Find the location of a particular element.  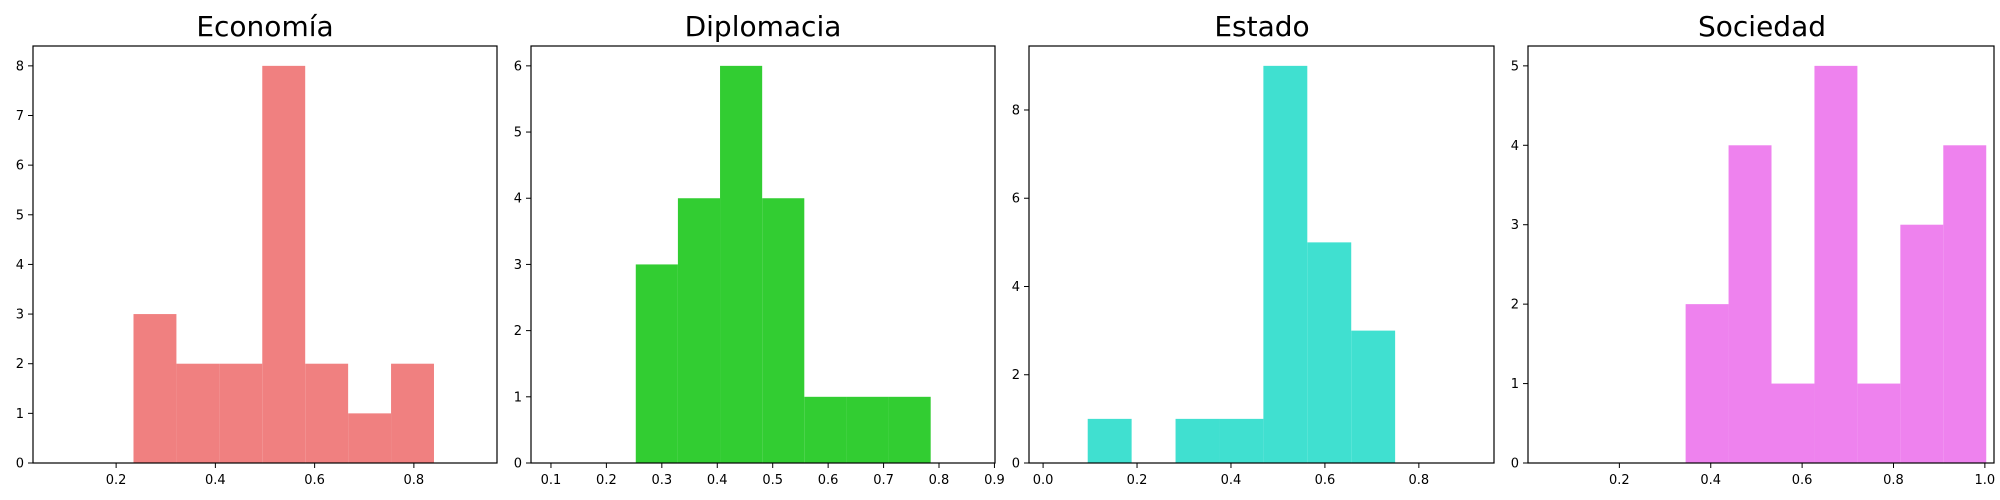

x-tick-label: 0.3 is located at coordinates (661, 480).